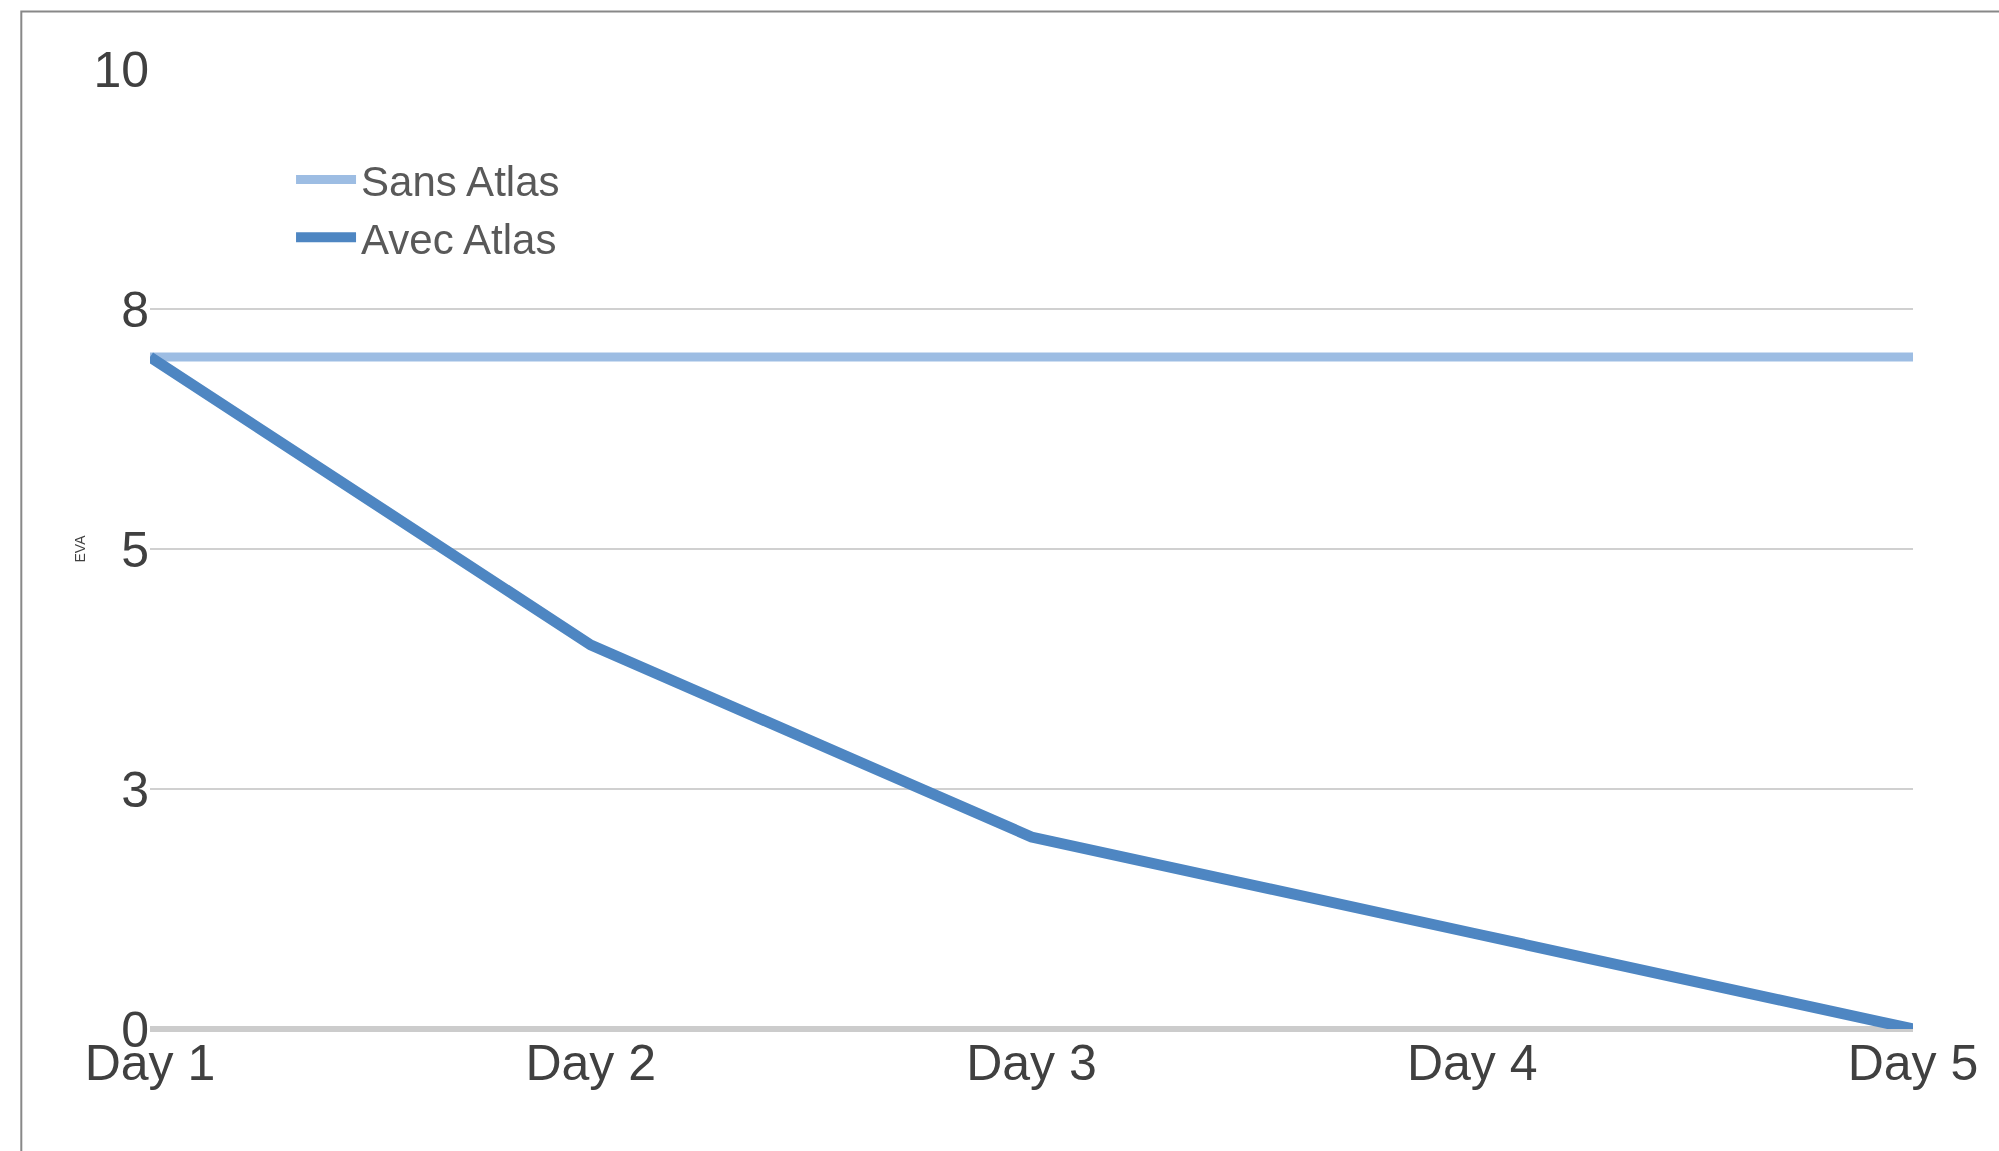 Image resolution: width=1999 pixels, height=1151 pixels. I want to click on x-tick-label: Day 5, so click(1913, 1063).